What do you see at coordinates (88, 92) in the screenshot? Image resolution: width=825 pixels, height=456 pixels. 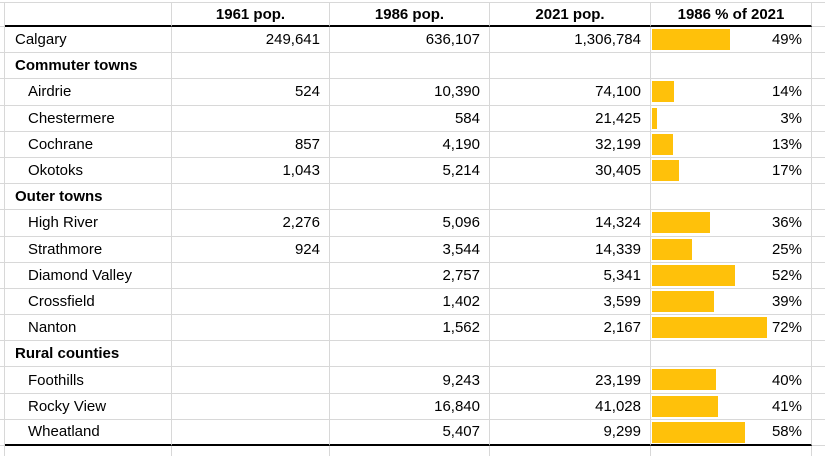 I see `place-name-cell: Airdrie` at bounding box center [88, 92].